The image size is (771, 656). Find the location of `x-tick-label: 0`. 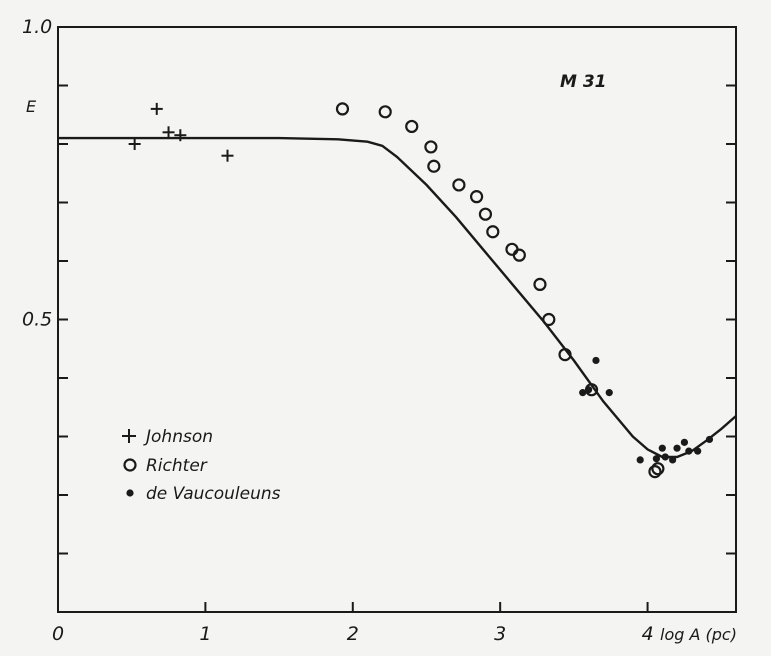

x-tick-label: 0 is located at coordinates (58, 634).